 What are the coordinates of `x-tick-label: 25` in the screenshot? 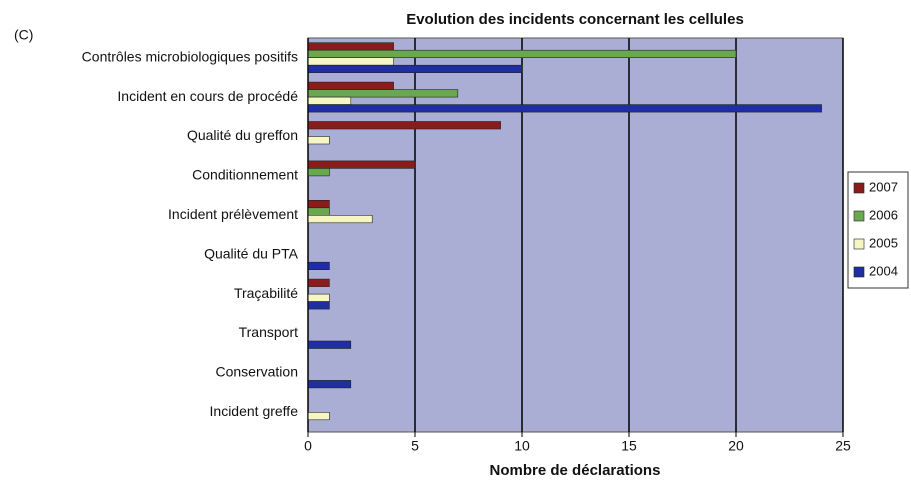 It's located at (843, 446).